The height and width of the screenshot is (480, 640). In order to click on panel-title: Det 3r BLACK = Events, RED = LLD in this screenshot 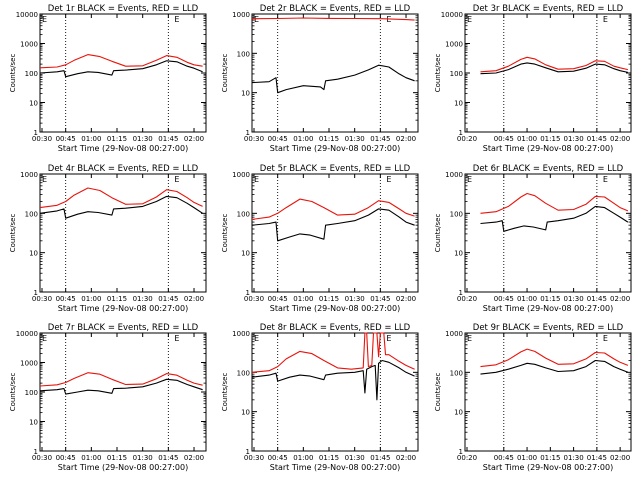, I will do `click(548, 9)`.